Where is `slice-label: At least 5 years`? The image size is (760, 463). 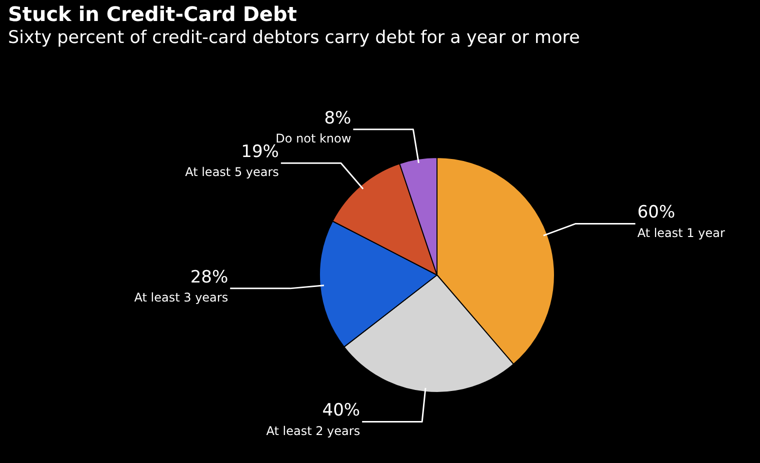 slice-label: At least 5 years is located at coordinates (232, 172).